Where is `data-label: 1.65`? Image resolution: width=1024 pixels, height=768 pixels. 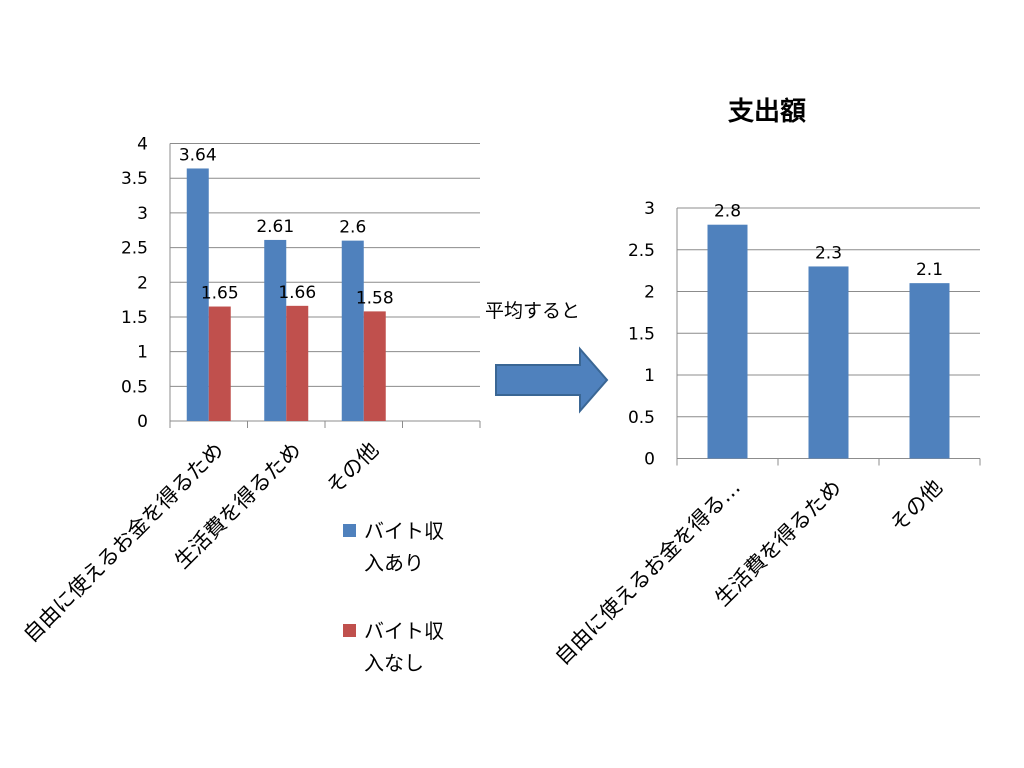
data-label: 1.65 is located at coordinates (220, 294).